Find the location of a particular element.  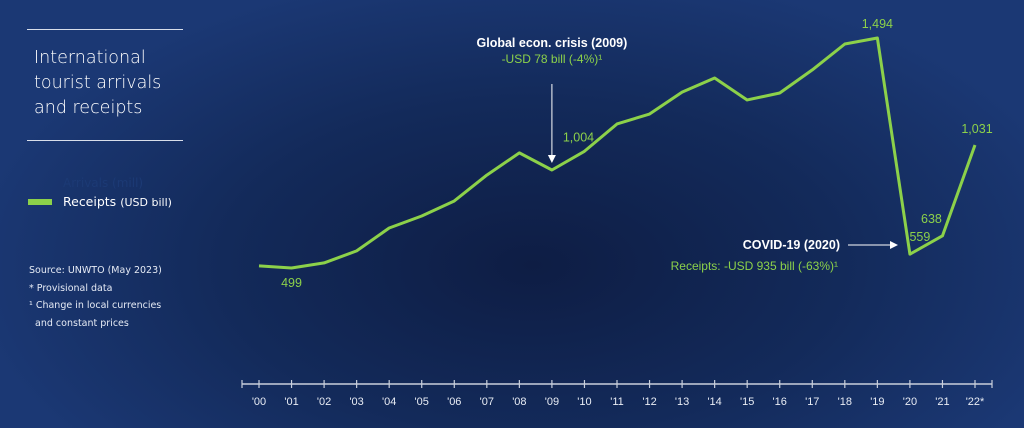

x-tick-label: '17 is located at coordinates (812, 402).